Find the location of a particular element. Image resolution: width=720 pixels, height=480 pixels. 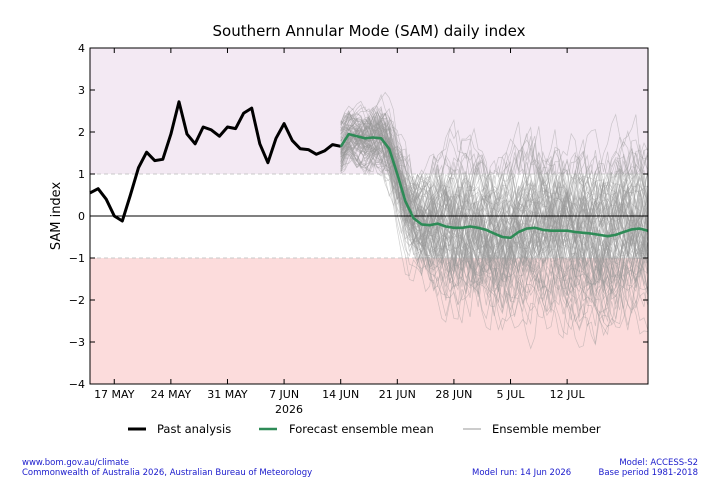

legend-label-past: Past analysis is located at coordinates (194, 429).